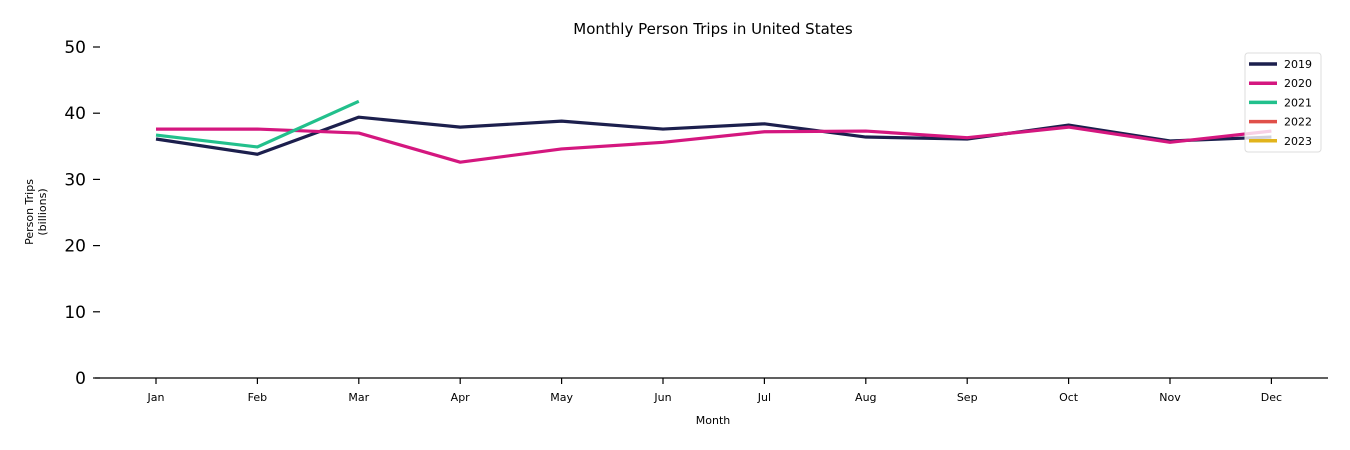 The height and width of the screenshot is (450, 1350). Describe the element at coordinates (1298, 83) in the screenshot. I see `legend-label-2020: 2020` at that location.